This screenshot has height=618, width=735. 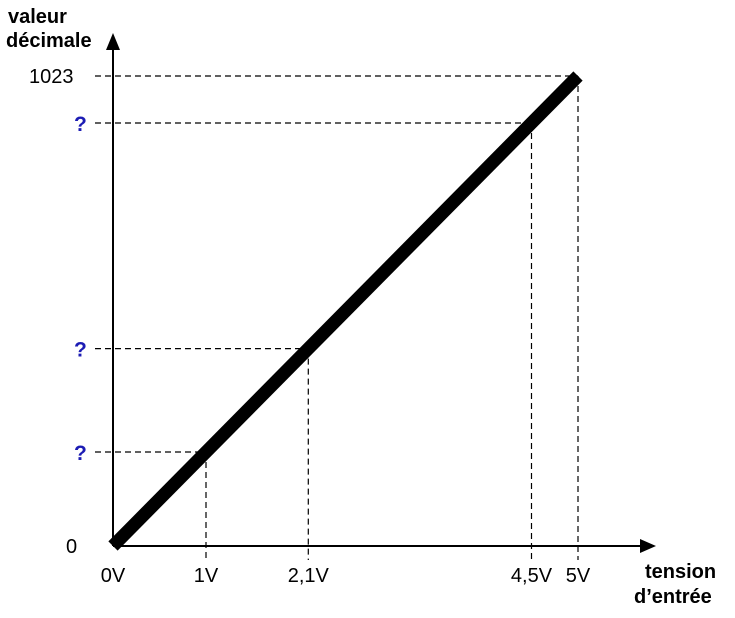 What do you see at coordinates (680, 572) in the screenshot?
I see `x-axis-label-line1: tension` at bounding box center [680, 572].